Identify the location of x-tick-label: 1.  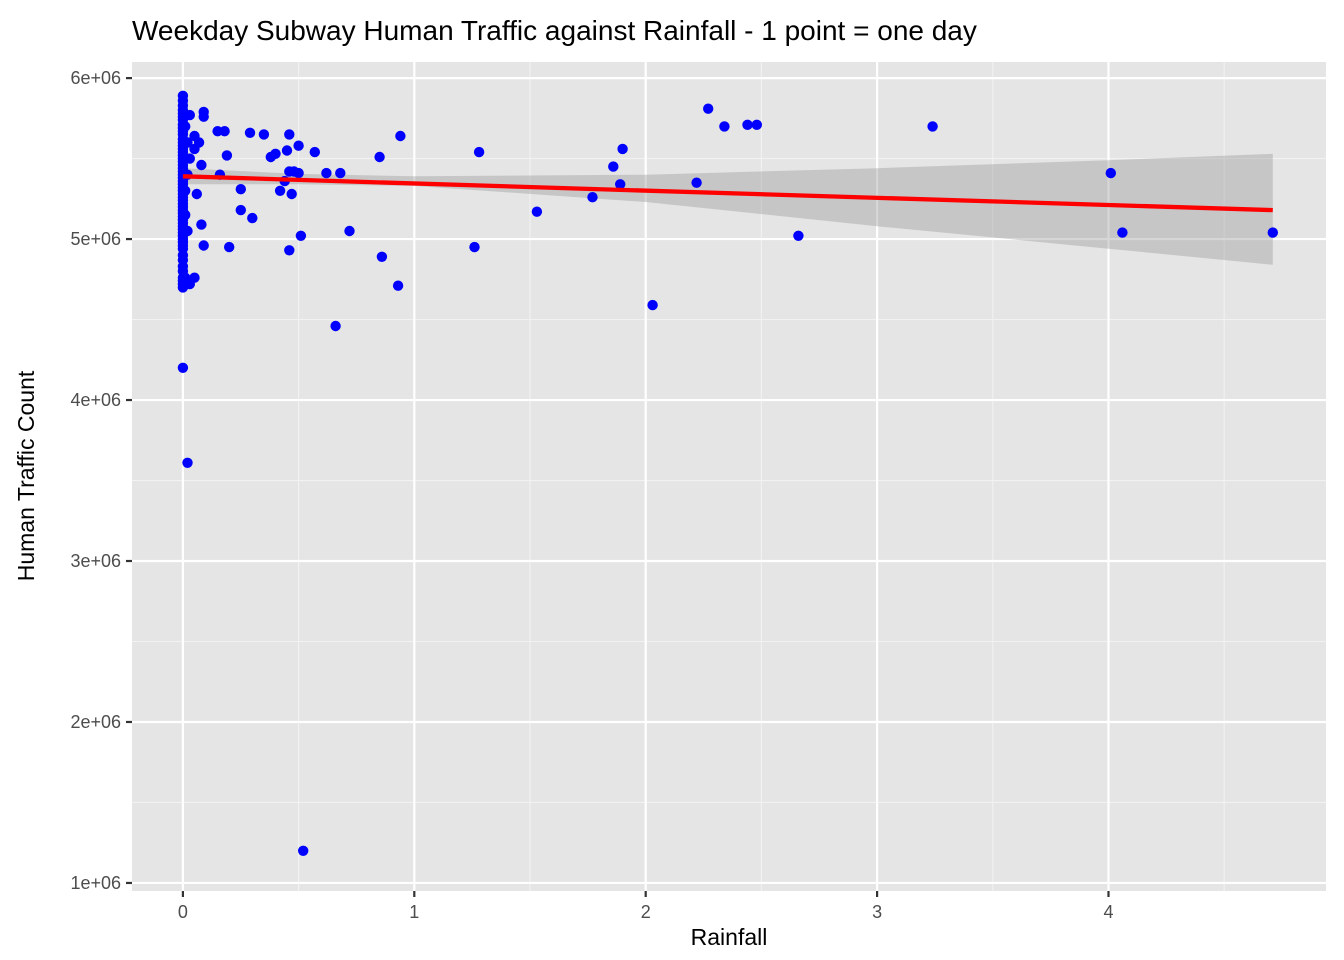
(414, 912).